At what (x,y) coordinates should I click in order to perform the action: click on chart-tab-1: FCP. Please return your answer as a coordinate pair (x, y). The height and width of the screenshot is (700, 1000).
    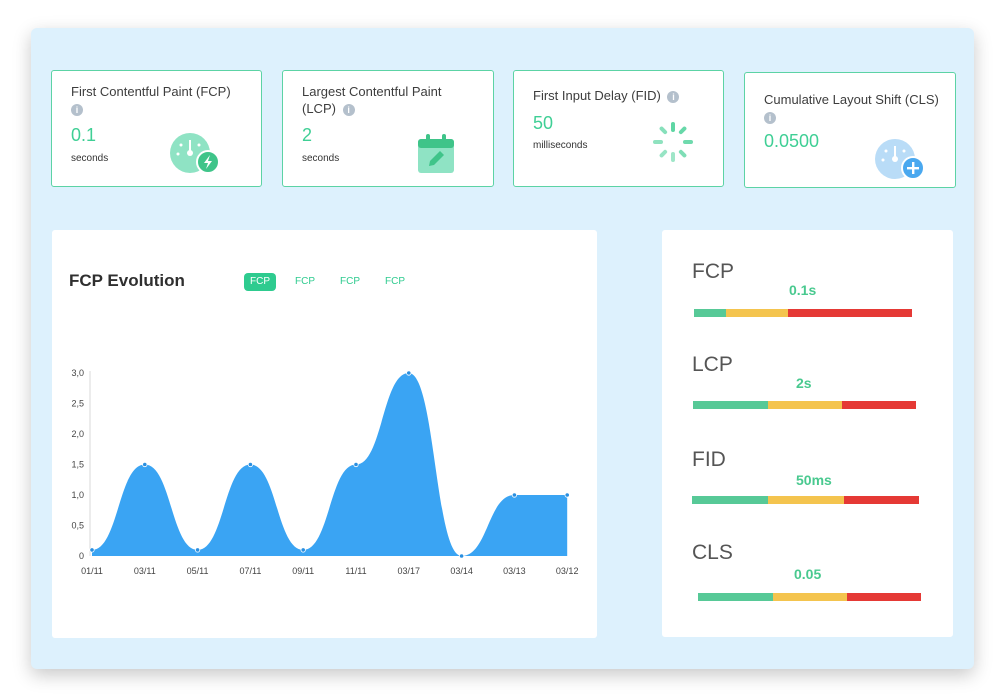
    Looking at the image, I should click on (260, 282).